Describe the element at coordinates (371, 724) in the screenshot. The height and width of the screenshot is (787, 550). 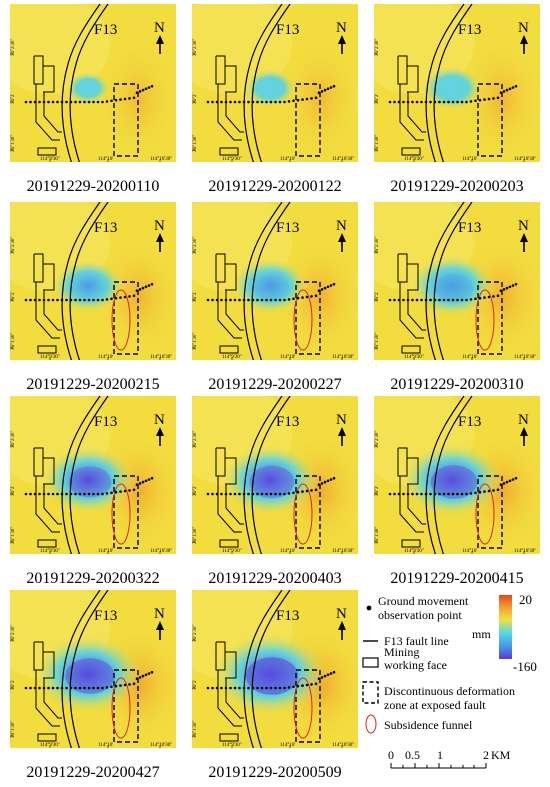
I see `subsidence-funnel-symbol` at that location.